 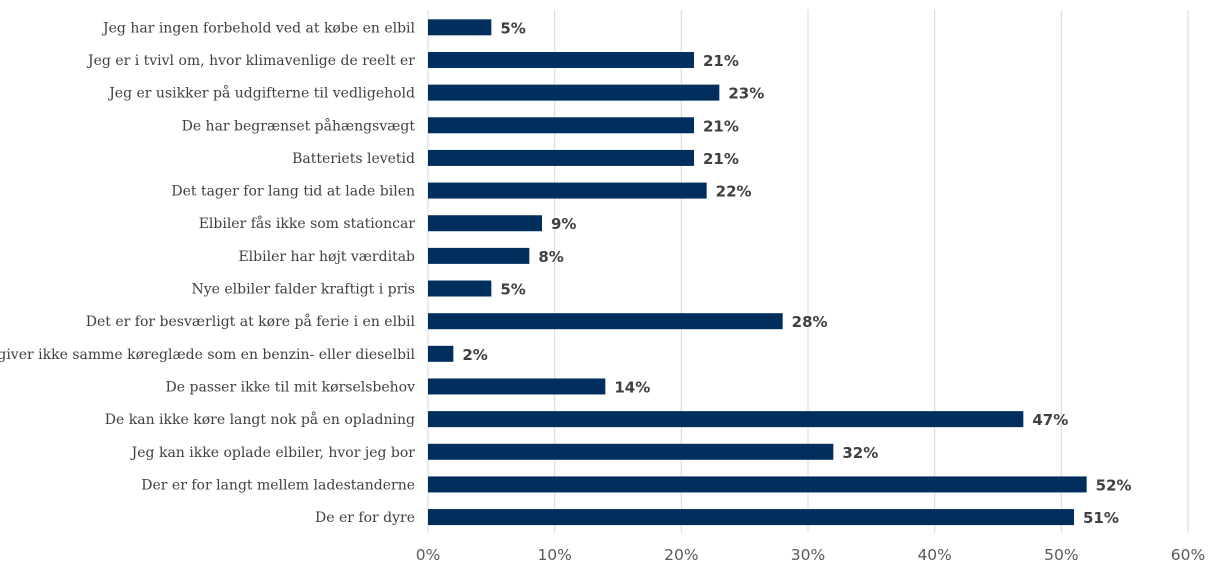 What do you see at coordinates (808, 555) in the screenshot?
I see `x-tick-label: 30%` at bounding box center [808, 555].